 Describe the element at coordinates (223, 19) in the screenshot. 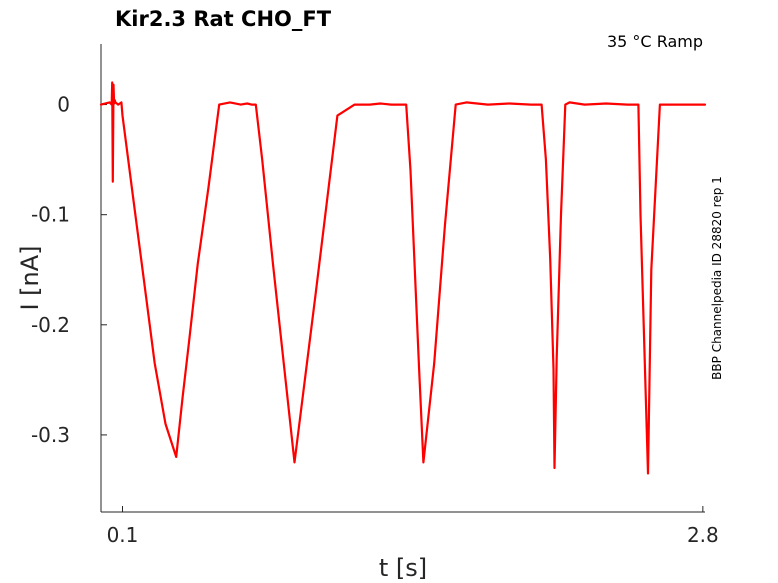

I see `chart-title: Kir2.3 Rat CHO_FT` at that location.